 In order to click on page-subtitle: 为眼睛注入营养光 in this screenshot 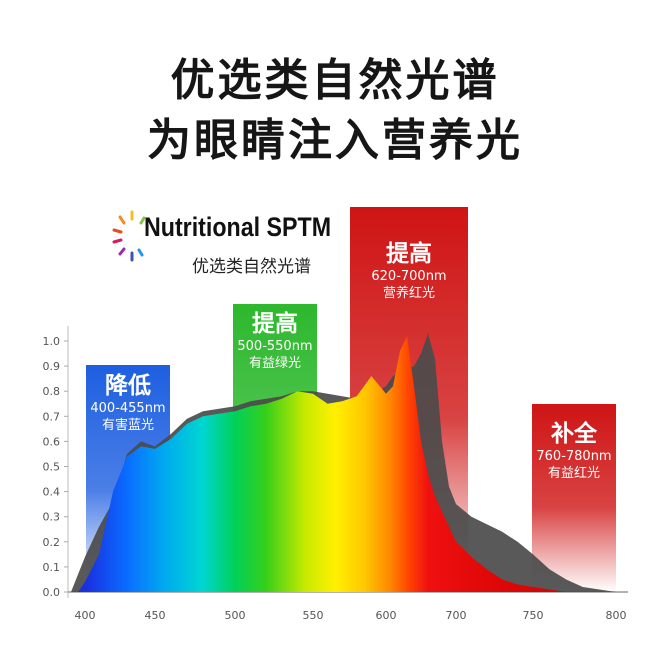, I will do `click(335, 140)`.